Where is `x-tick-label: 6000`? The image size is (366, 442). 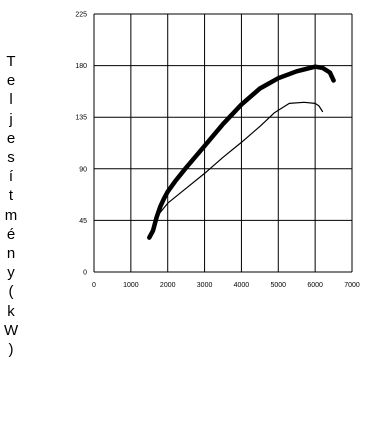
x-tick-label: 6000 is located at coordinates (315, 285).